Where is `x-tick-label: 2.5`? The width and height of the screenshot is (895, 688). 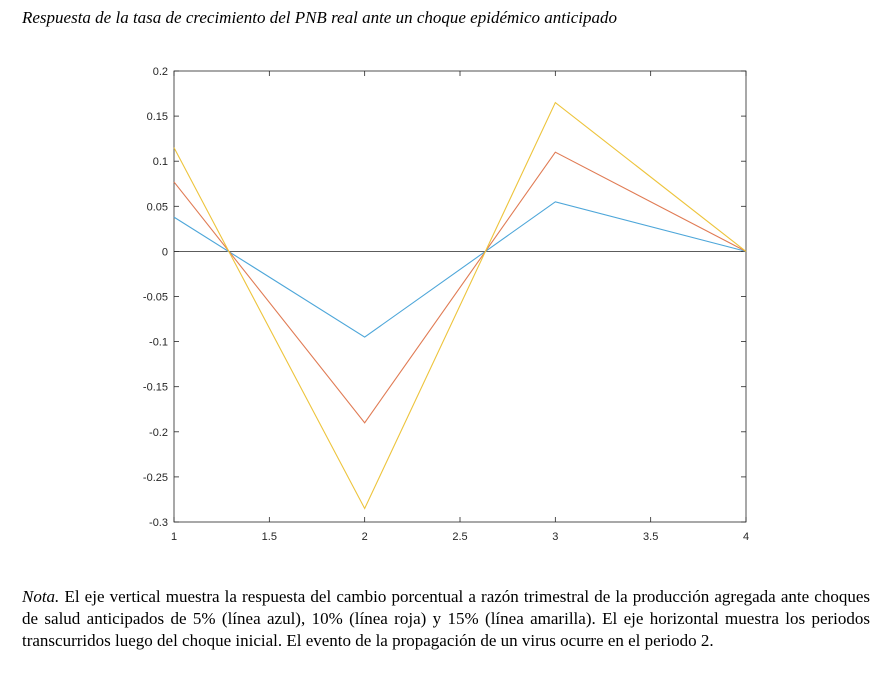 x-tick-label: 2.5 is located at coordinates (459, 537).